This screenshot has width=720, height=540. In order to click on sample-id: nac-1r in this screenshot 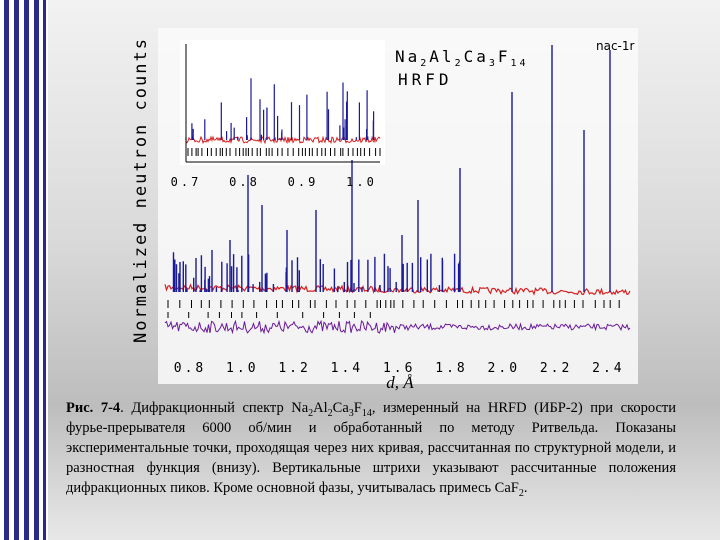, I will do `click(615, 46)`.